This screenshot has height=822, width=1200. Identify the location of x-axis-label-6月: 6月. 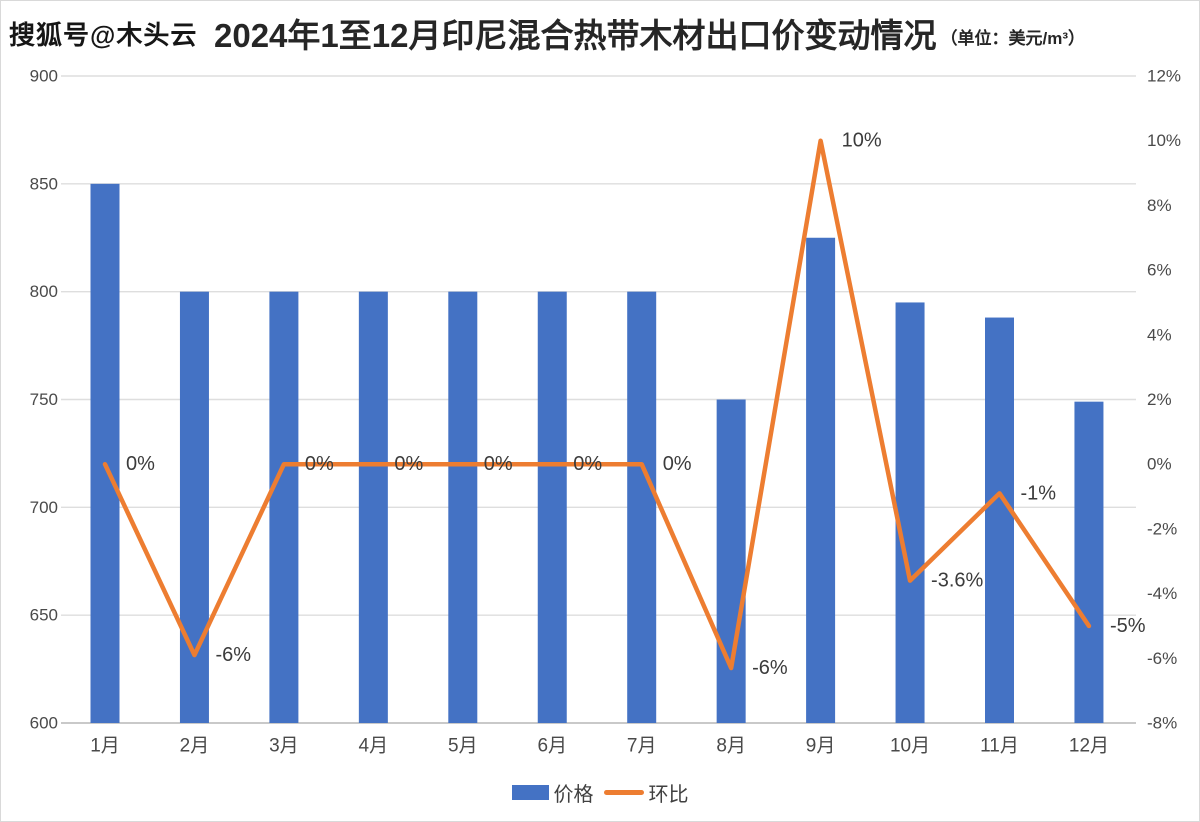
(552, 746).